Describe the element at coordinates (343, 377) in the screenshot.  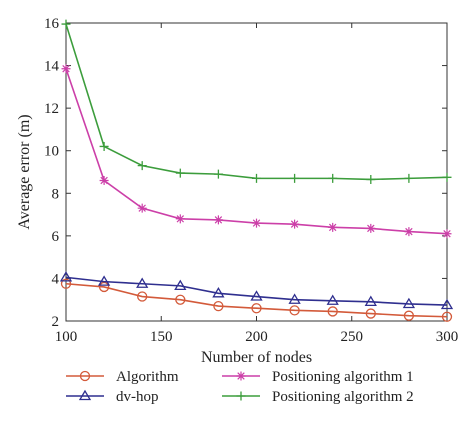
I see `legend-label: Positioning algorithm 1` at that location.